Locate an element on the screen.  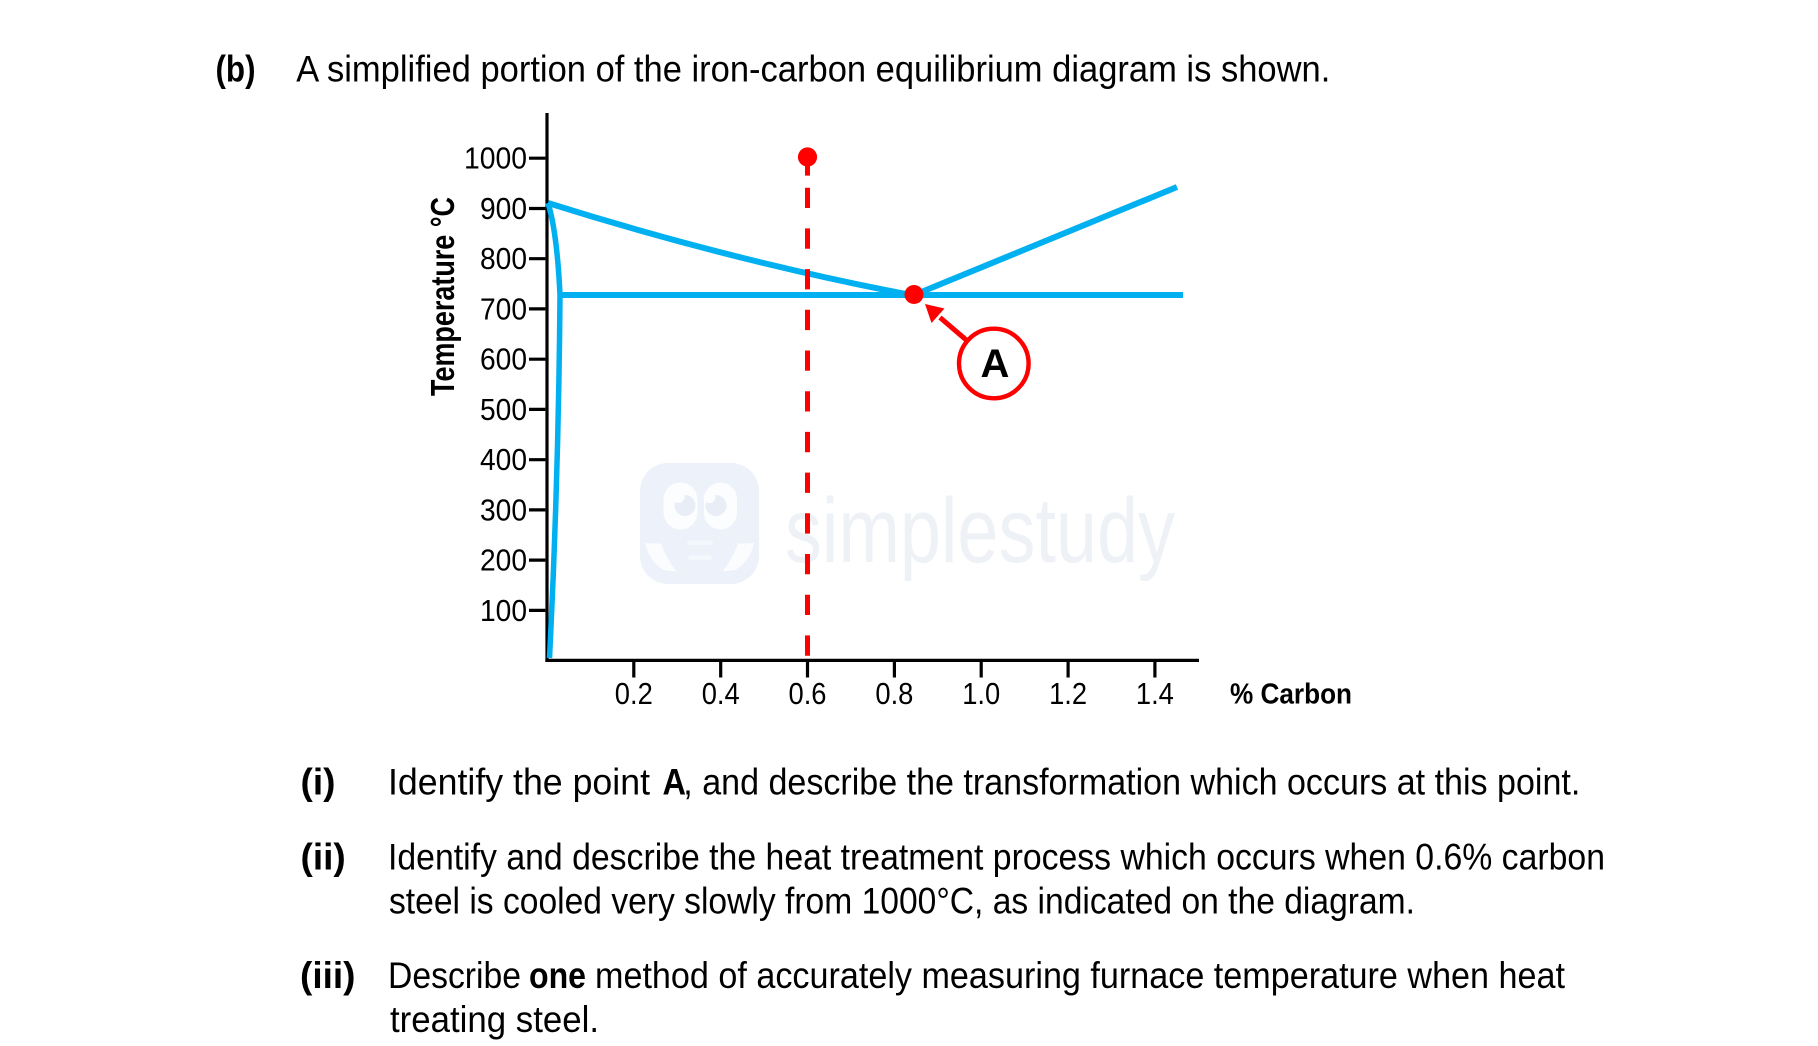
svg-text: 0.8 is located at coordinates (894, 694).